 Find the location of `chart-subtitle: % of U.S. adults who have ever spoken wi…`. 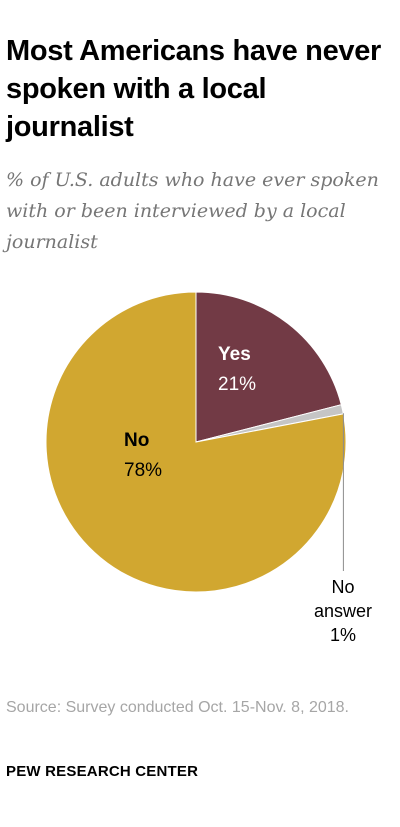

chart-subtitle: % of U.S. adults who have ever spoken wi… is located at coordinates (192, 211).